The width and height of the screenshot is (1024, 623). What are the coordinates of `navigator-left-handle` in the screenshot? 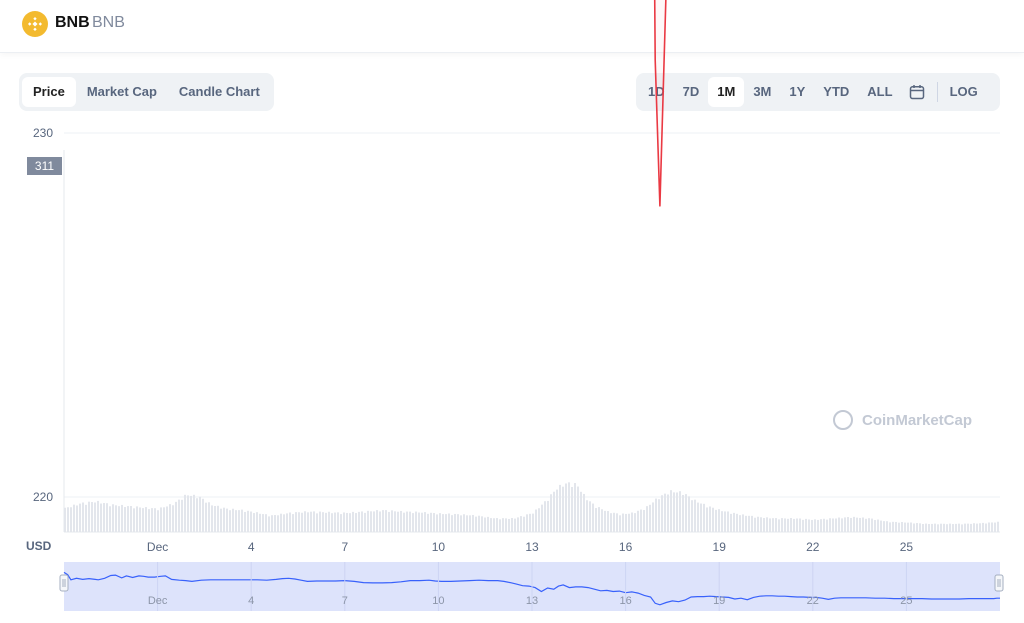 It's located at (64, 583).